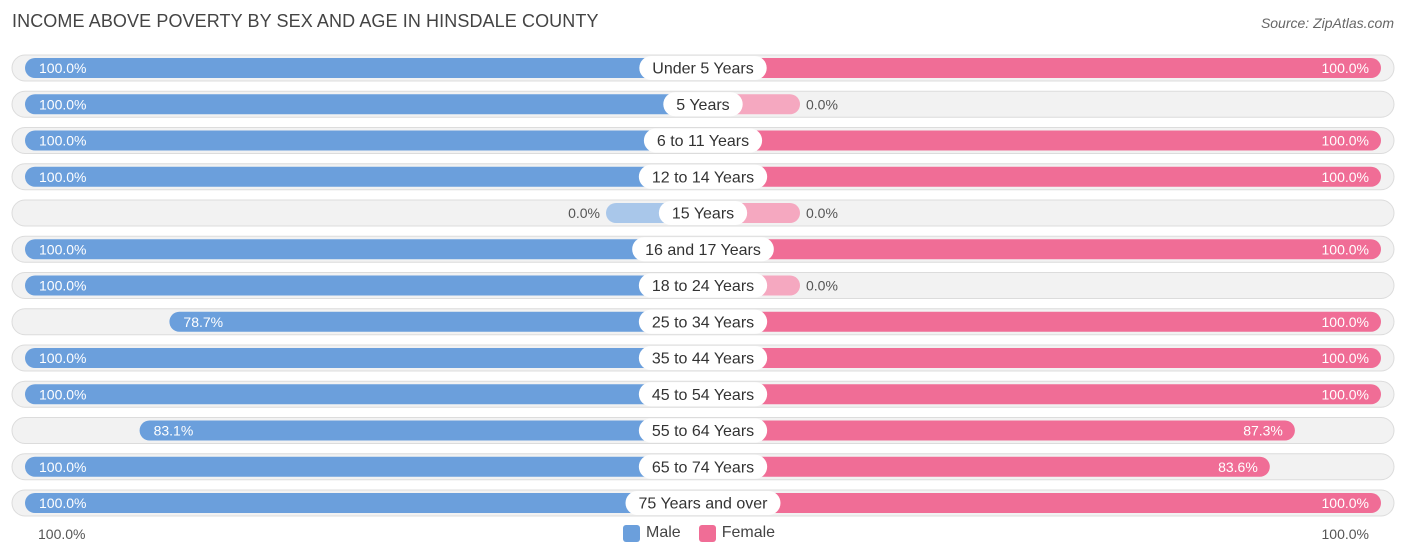  I want to click on bar-female-under-5-years, so click(1042, 68).